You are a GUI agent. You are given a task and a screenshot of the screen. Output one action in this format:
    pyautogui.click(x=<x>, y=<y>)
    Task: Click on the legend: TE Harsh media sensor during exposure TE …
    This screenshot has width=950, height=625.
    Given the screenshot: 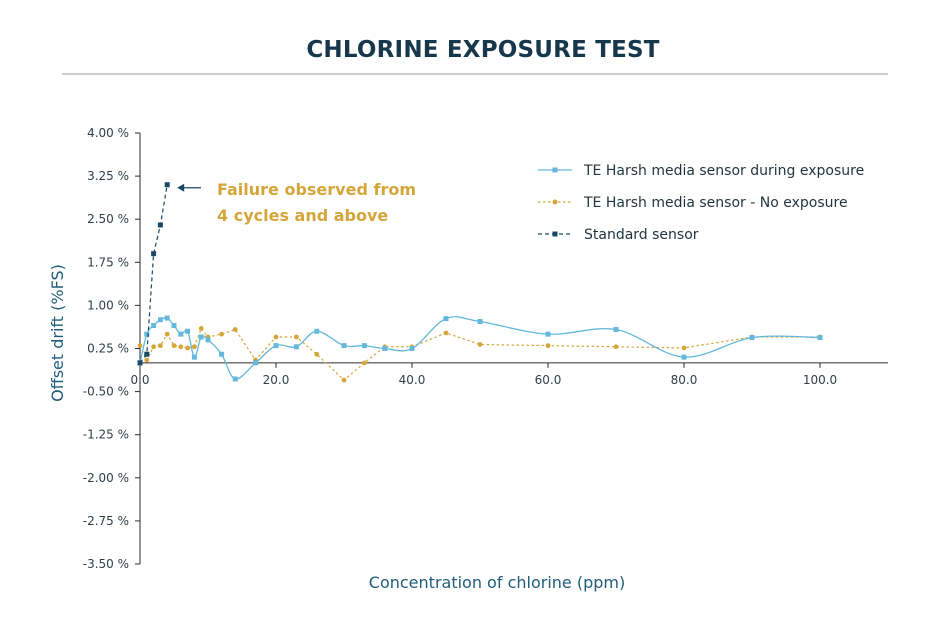 What is the action you would take?
    pyautogui.click(x=701, y=203)
    